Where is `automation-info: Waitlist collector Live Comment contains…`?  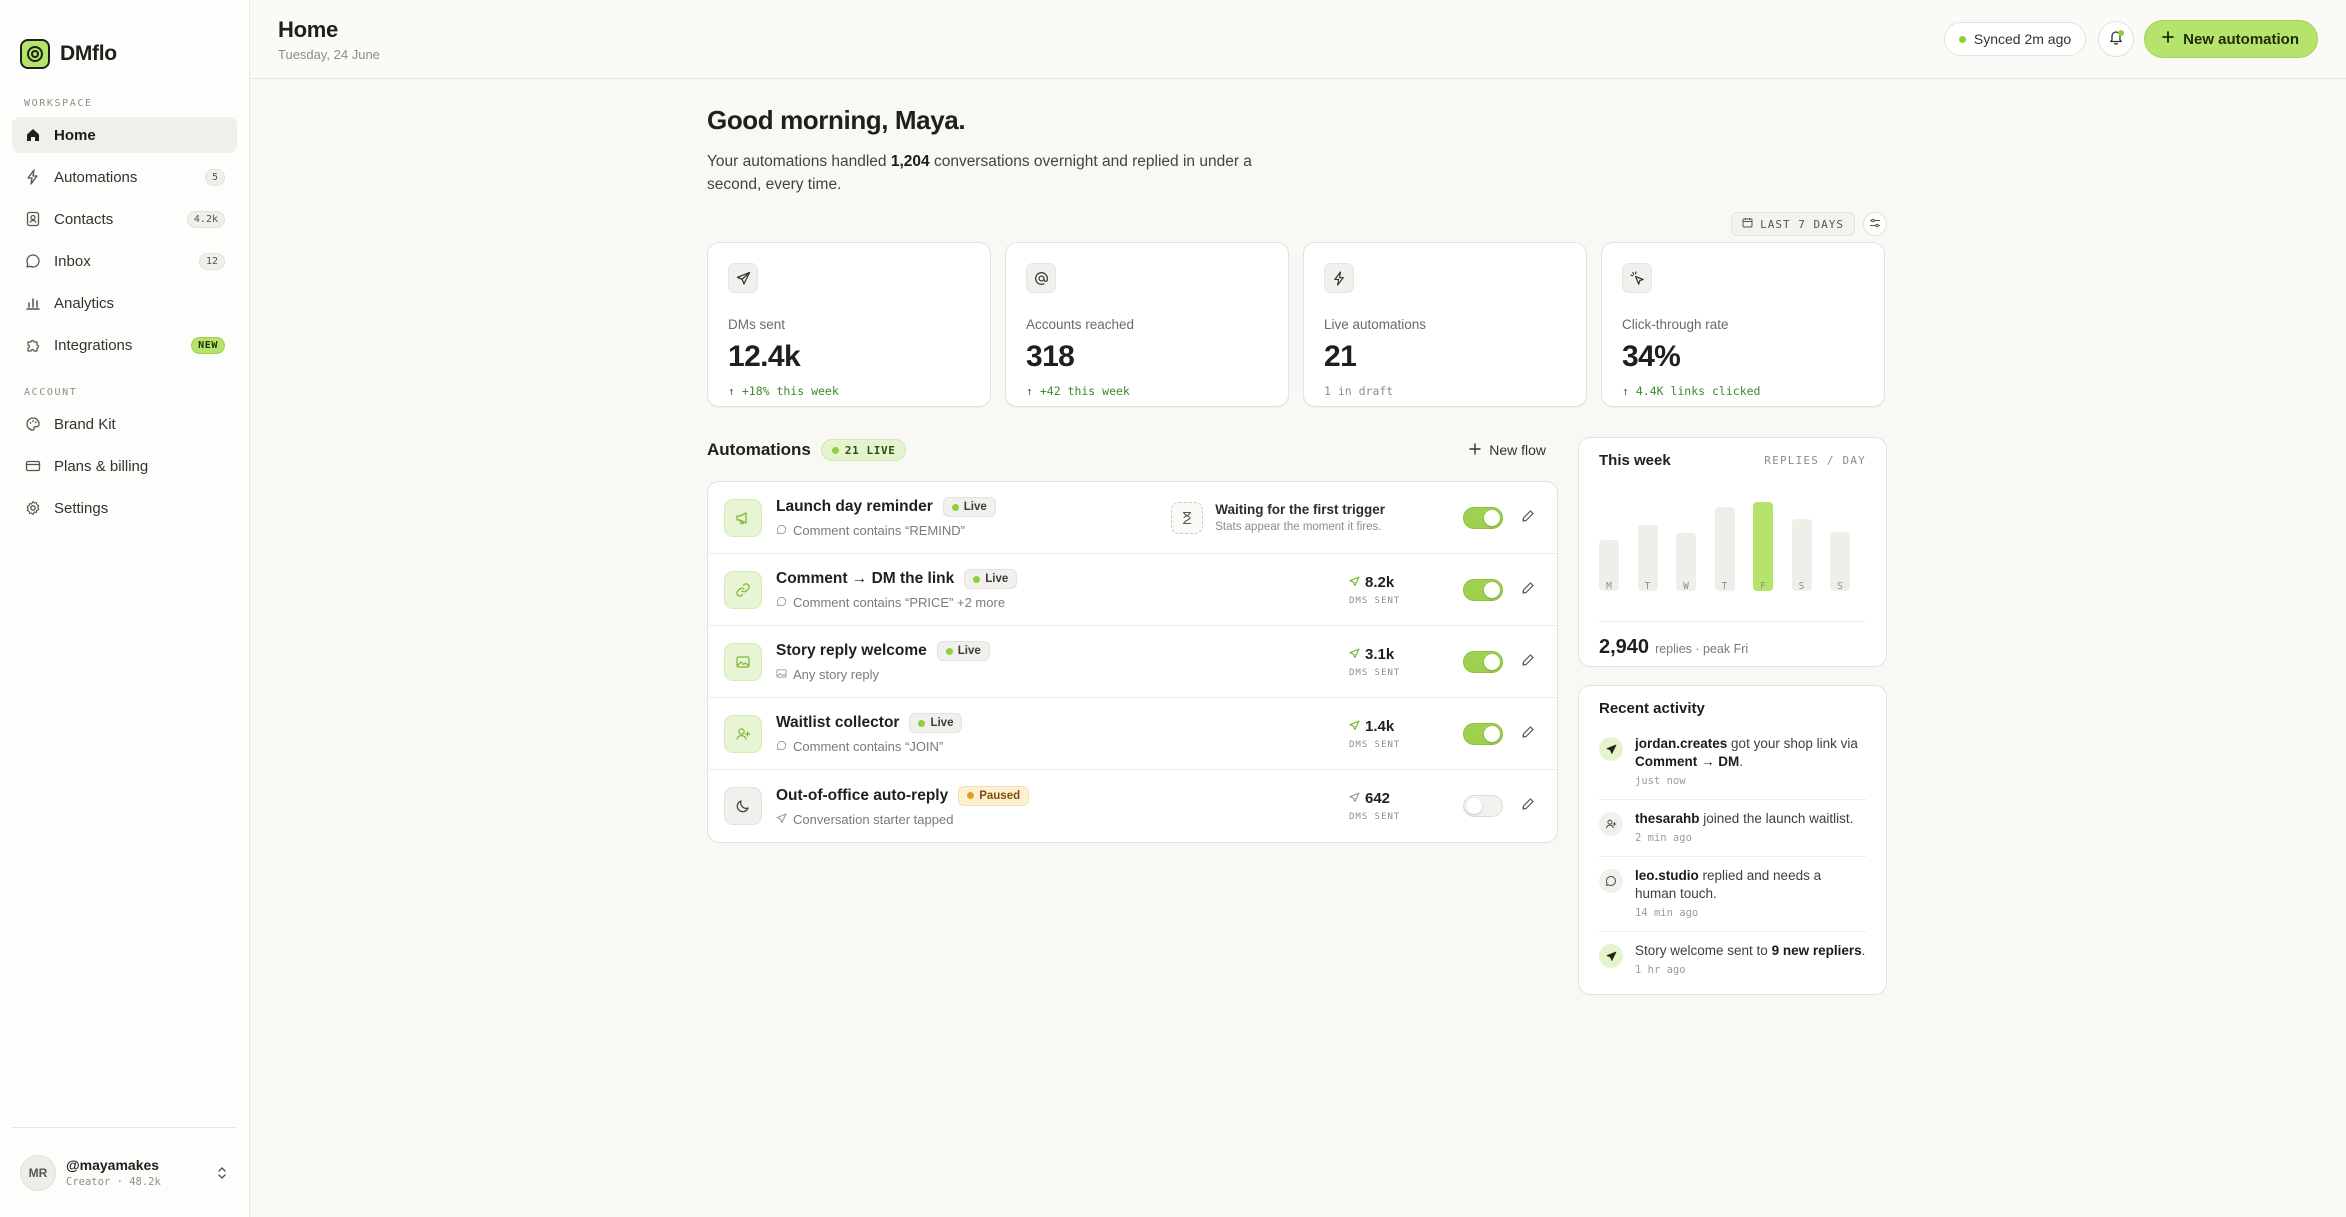
automation-info: Waitlist collector Live Comment contains… is located at coordinates (1062, 733).